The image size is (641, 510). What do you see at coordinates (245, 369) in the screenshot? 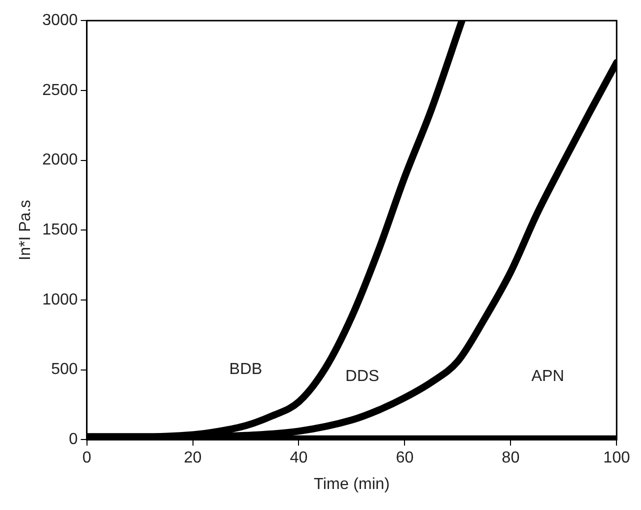
I see `annotation: BDB` at bounding box center [245, 369].